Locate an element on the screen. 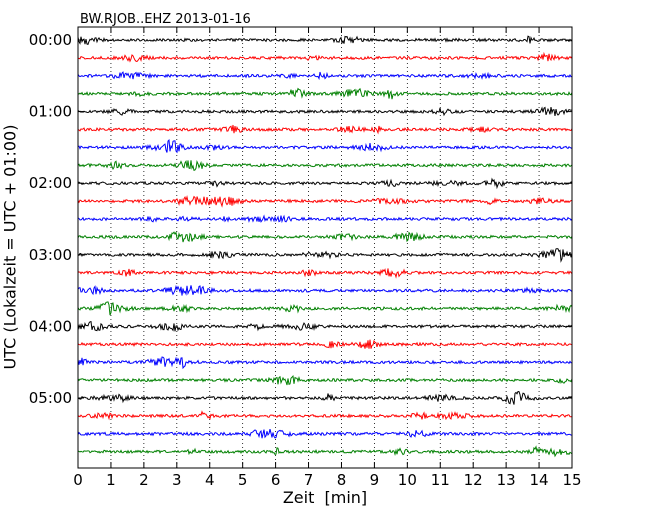 The image size is (650, 520). y-tick-label: 02:00 is located at coordinates (50, 183).